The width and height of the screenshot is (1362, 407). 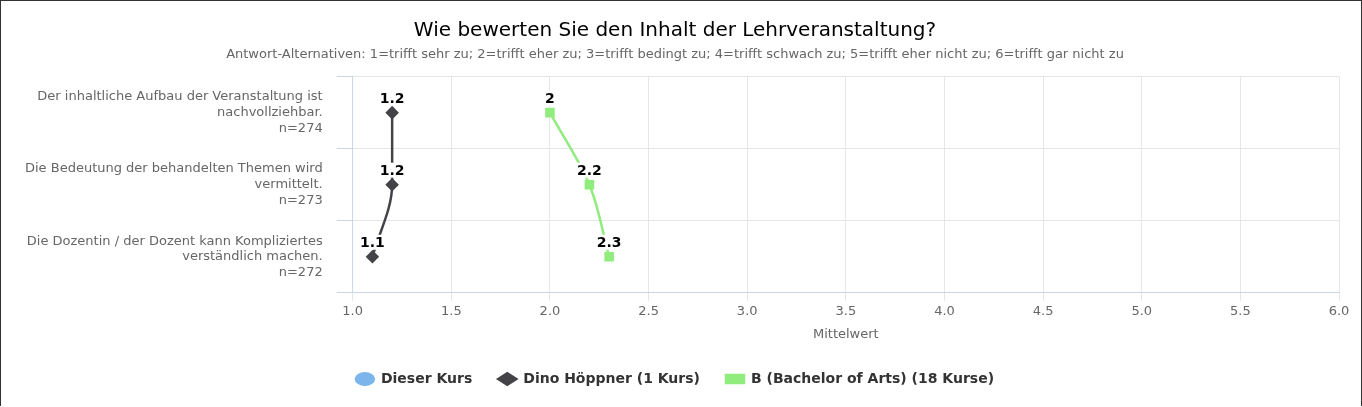 What do you see at coordinates (872, 377) in the screenshot?
I see `legend-label: B (Bachelor of Arts) (18 Kurse)` at bounding box center [872, 377].